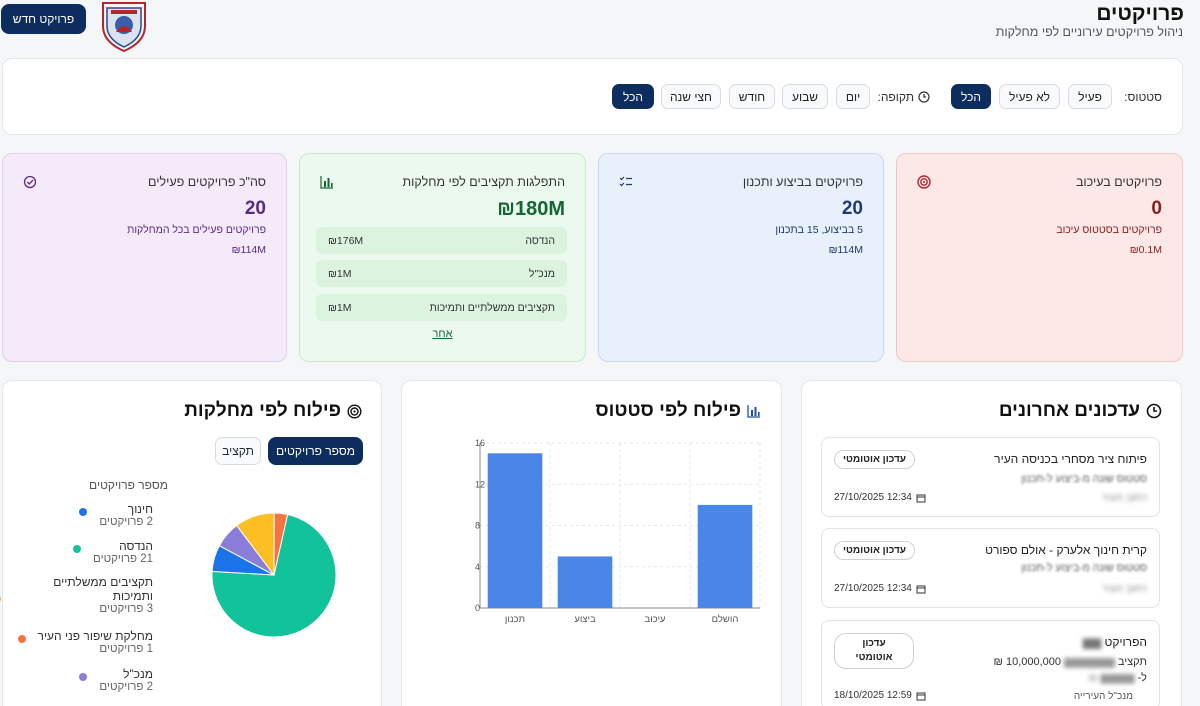 The image size is (1200, 706). I want to click on status-option-active: פעיל, so click(1090, 96).